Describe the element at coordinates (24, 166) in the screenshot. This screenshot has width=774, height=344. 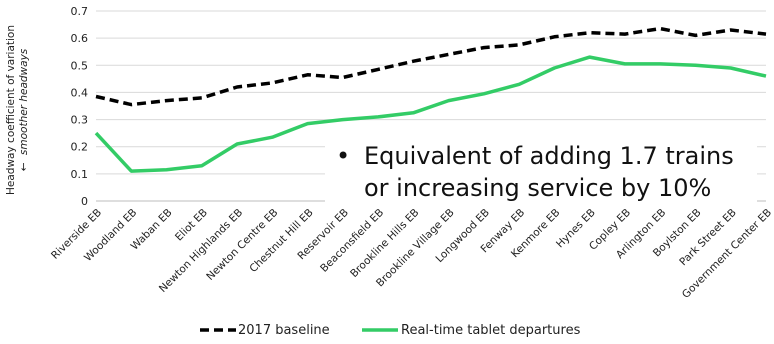
I see `y-axis-arrow: ←` at that location.